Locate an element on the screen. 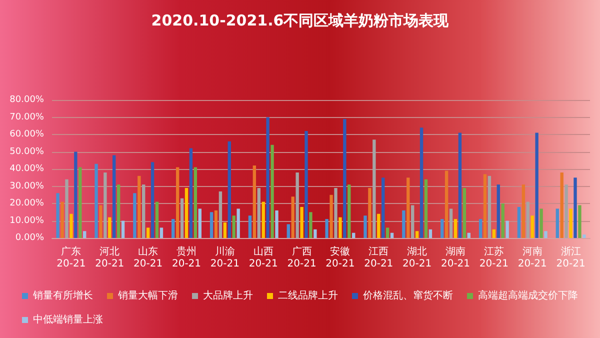 The height and width of the screenshot is (338, 600). y-tick-label: 30.00% is located at coordinates (27, 186).